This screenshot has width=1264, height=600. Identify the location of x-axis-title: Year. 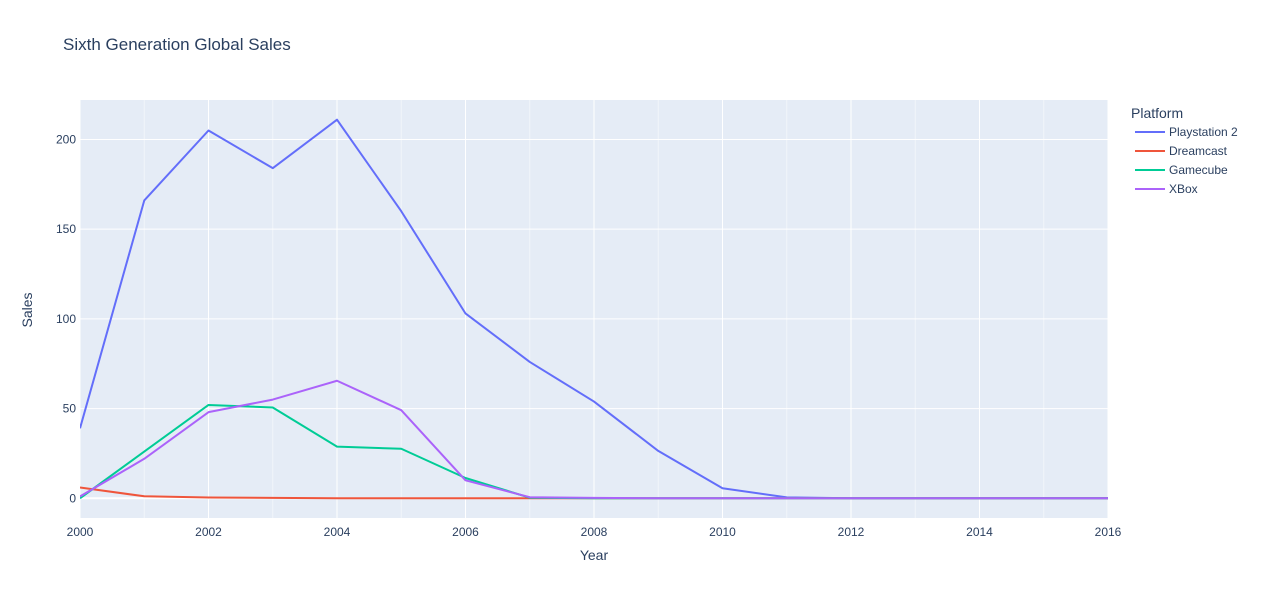
(594, 555).